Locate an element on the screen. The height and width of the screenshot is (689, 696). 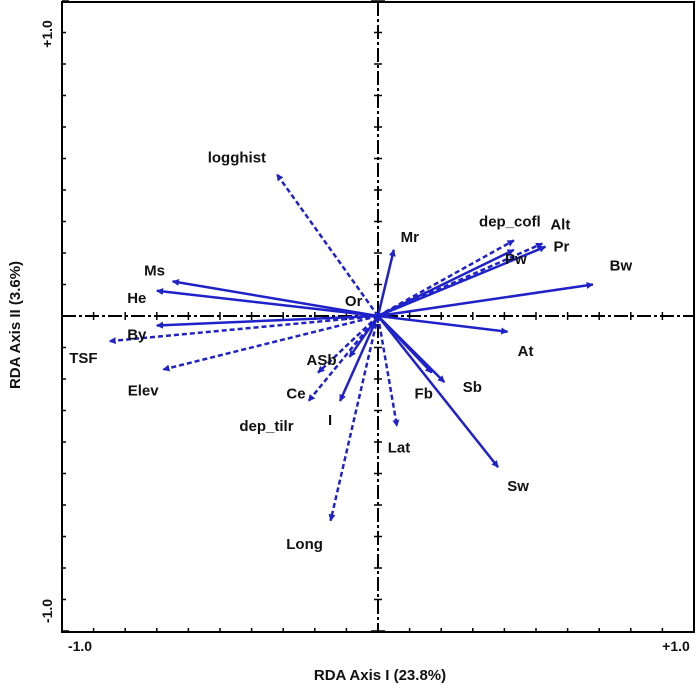
env-label-or: Or is located at coordinates (354, 301).